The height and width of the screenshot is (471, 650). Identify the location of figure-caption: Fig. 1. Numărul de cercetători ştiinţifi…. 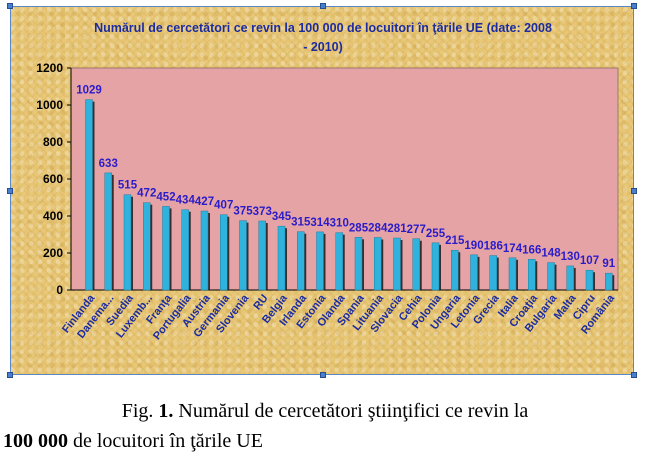
(325, 426).